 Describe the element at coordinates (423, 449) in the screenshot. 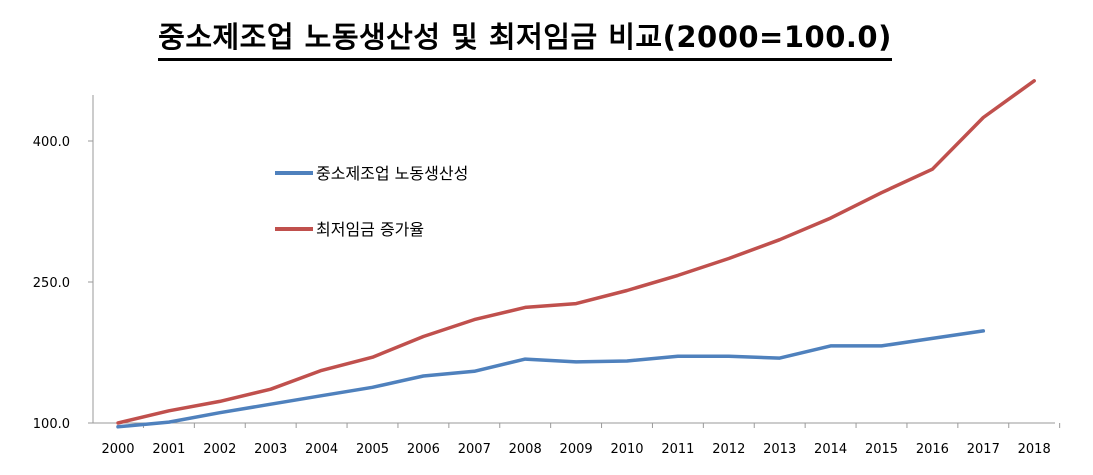

I see `x-tick-label: 2006` at that location.